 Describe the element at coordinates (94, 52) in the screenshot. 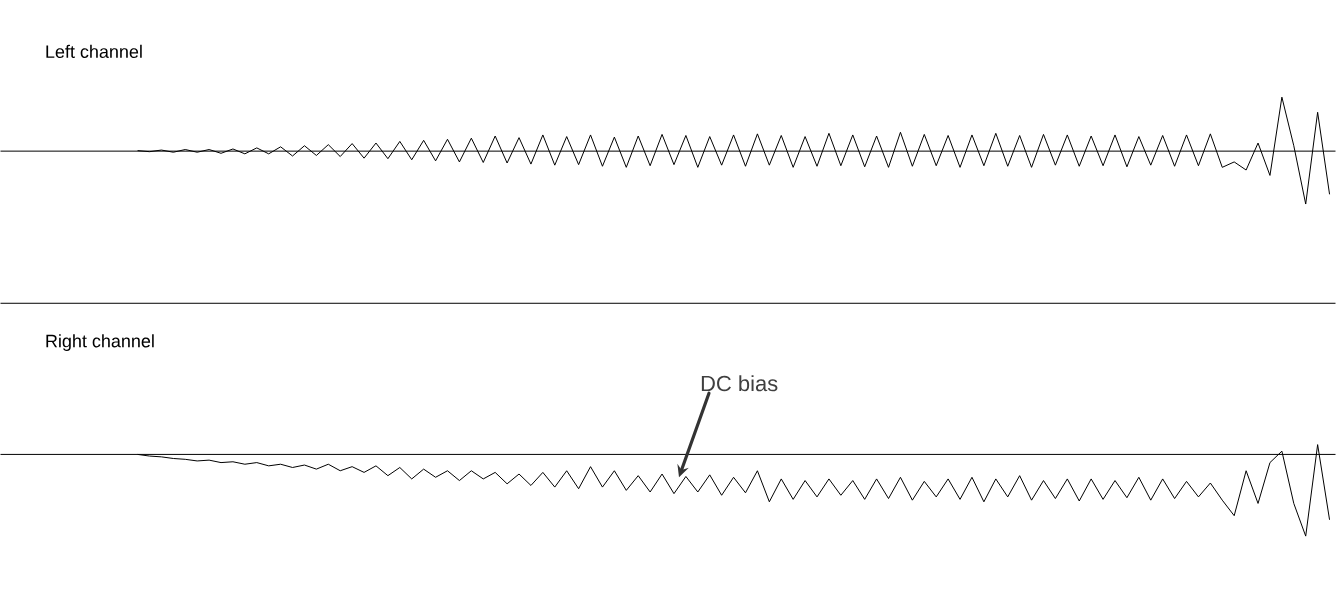

I see `chart-title: Left channel` at that location.